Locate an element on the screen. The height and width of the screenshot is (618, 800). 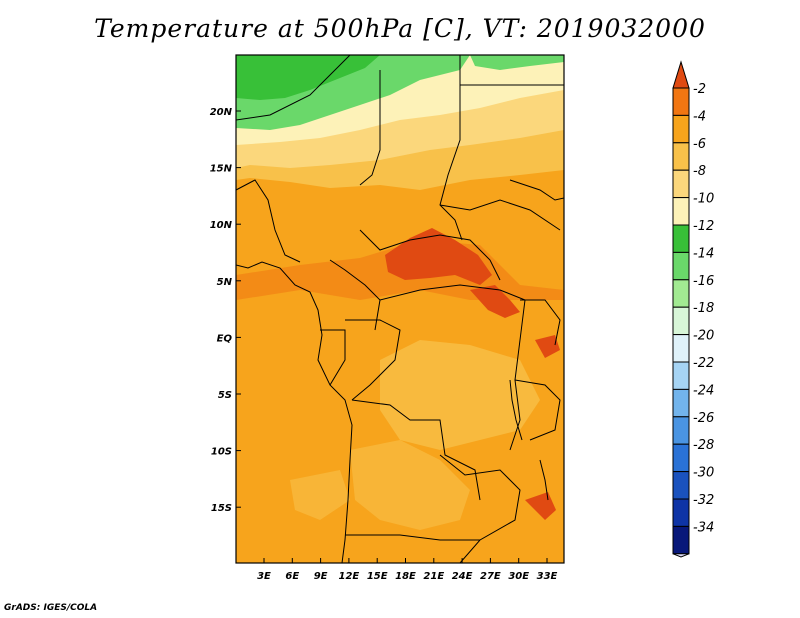
colorbar-label: -30 is located at coordinates (703, 473).